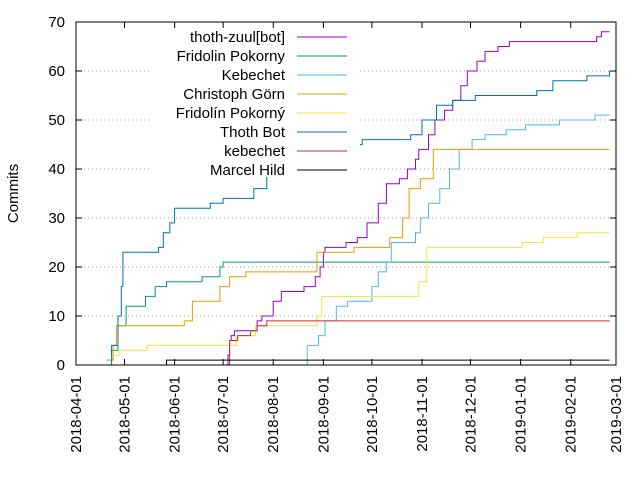  What do you see at coordinates (419, 343) in the screenshot?
I see `series-line-kebechet` at bounding box center [419, 343].